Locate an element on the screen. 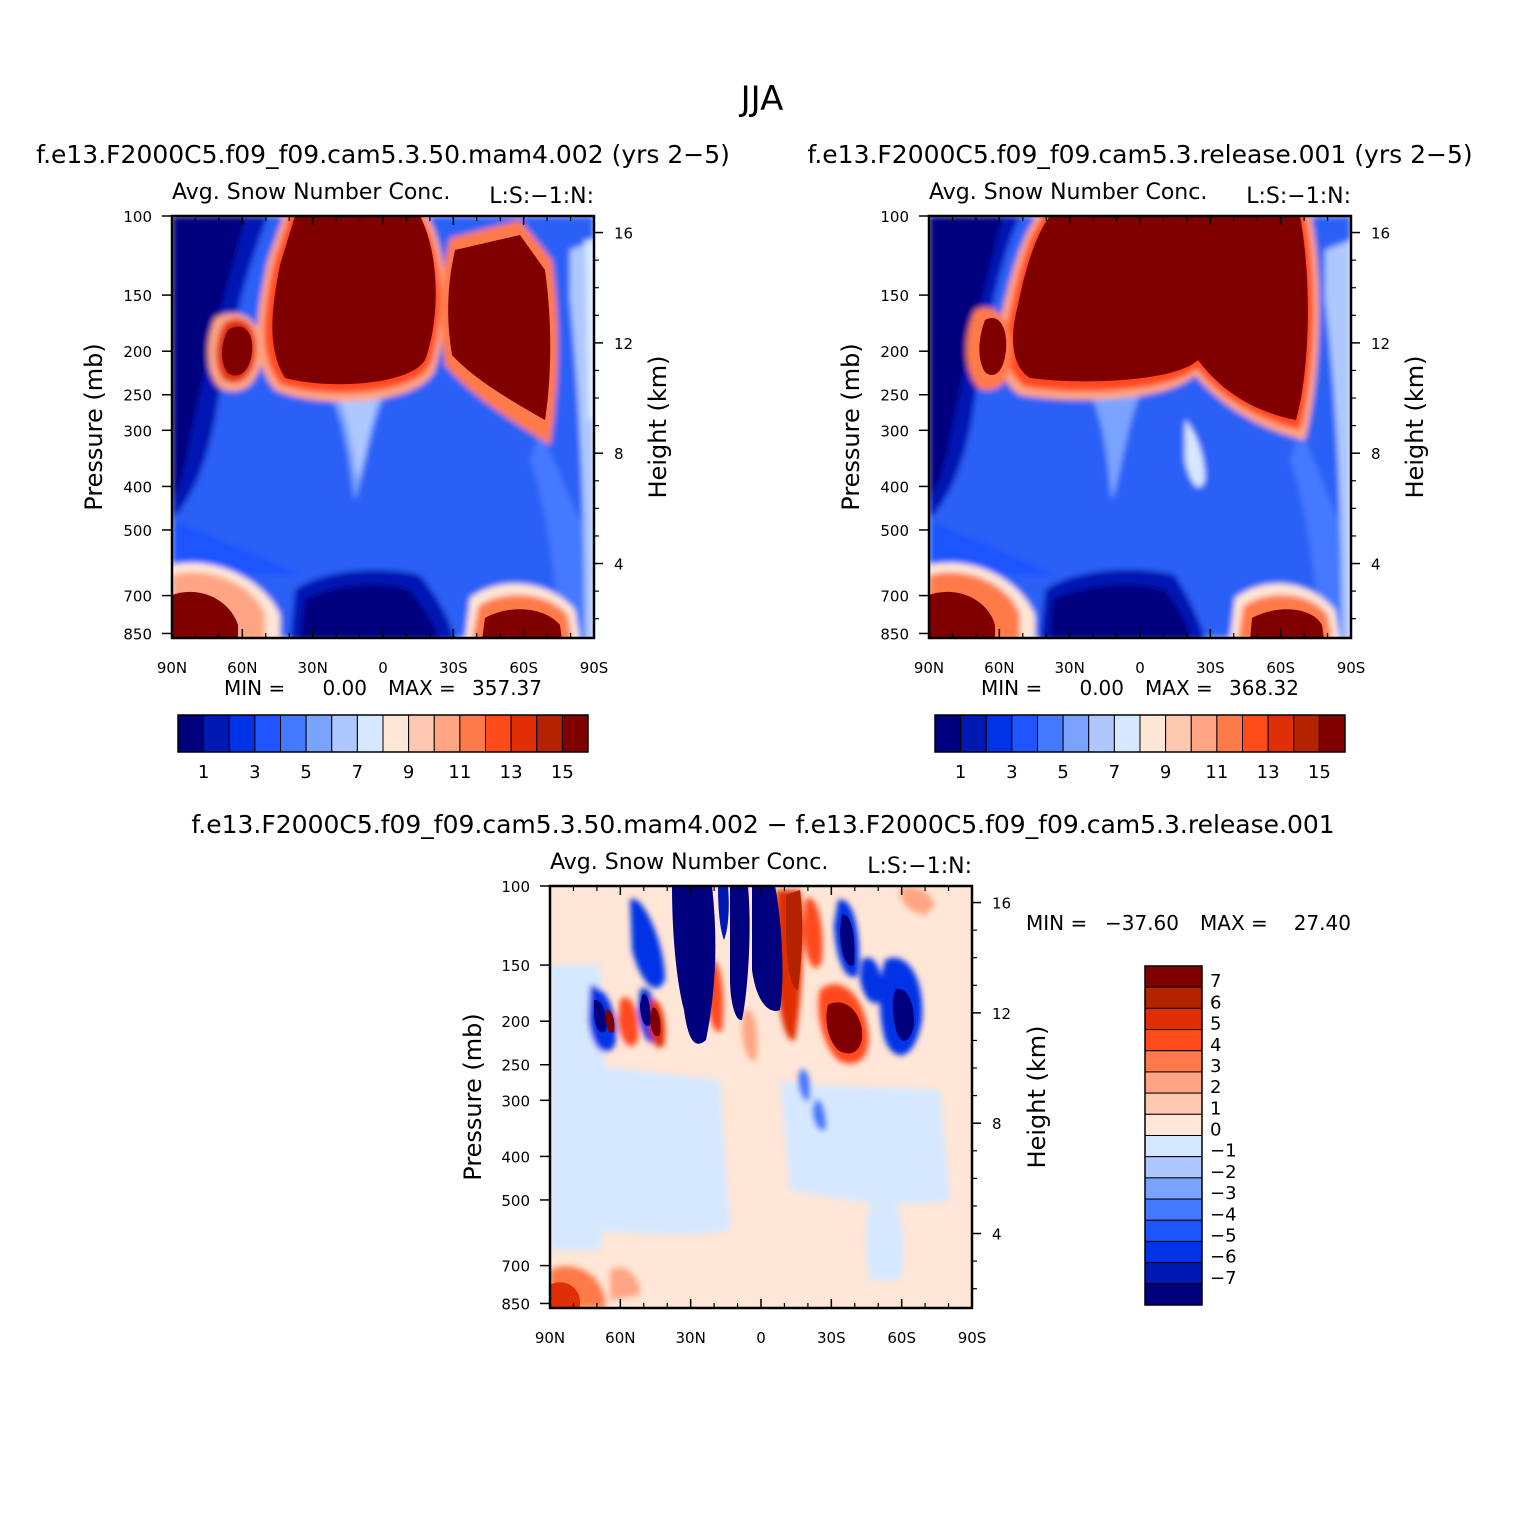 This screenshot has height=1524, width=1524. colorbar-label: −4 is located at coordinates (1223, 1214).